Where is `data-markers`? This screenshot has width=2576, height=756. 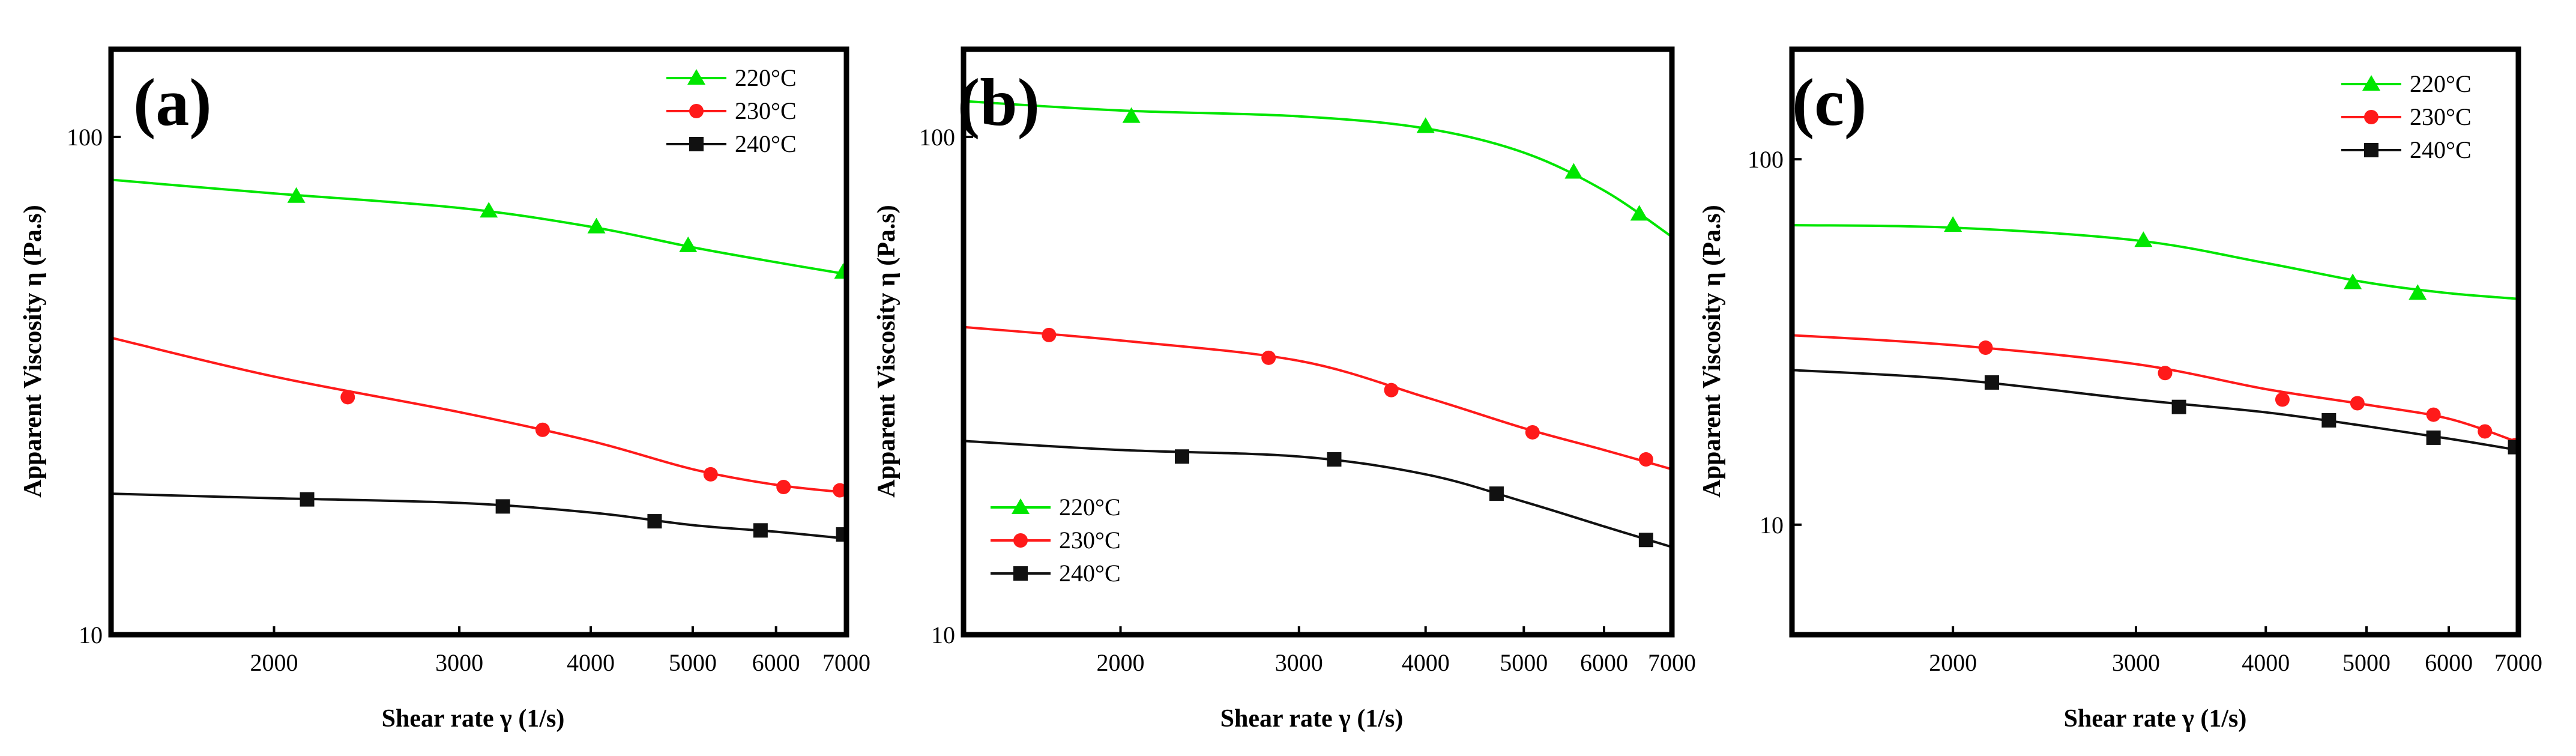
data-markers is located at coordinates (1347, 327).